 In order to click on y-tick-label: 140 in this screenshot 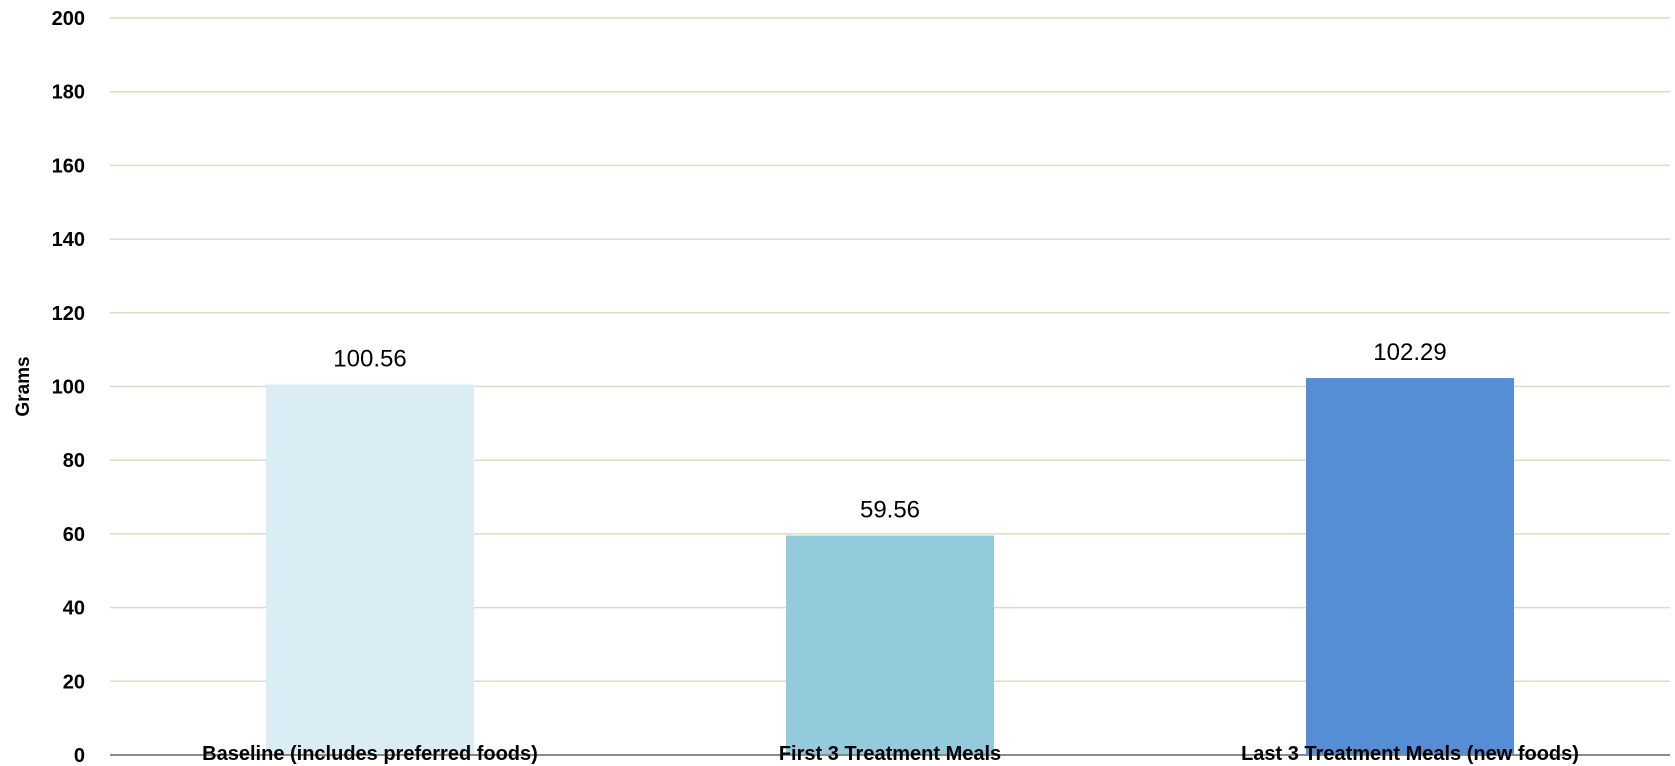, I will do `click(68, 240)`.